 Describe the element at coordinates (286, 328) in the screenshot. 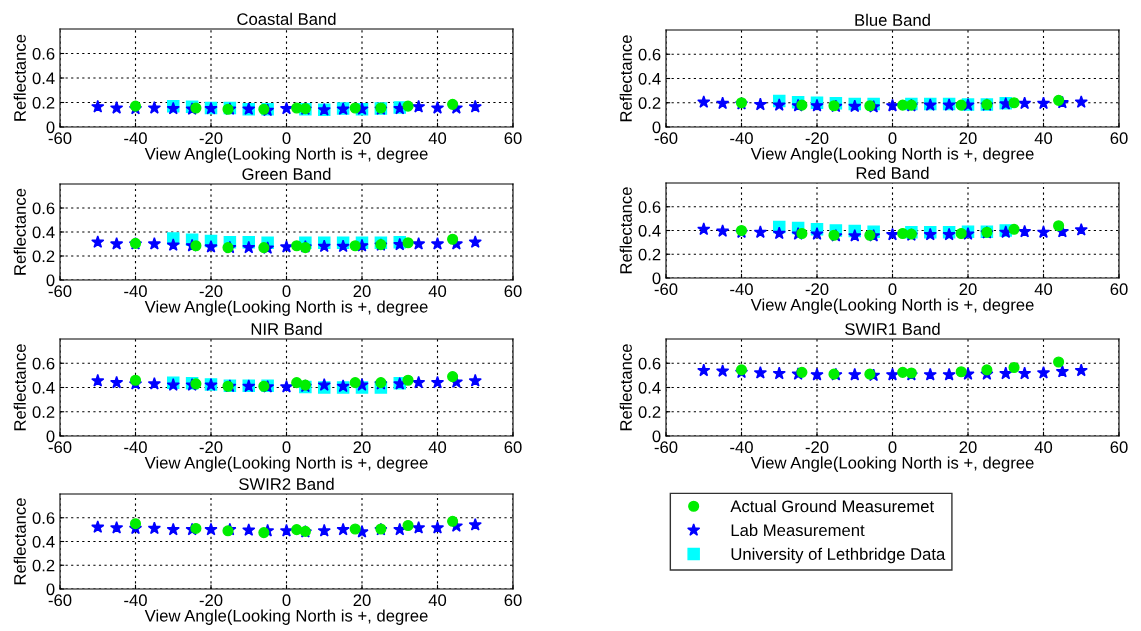

I see `chart-title: NIR Band` at that location.